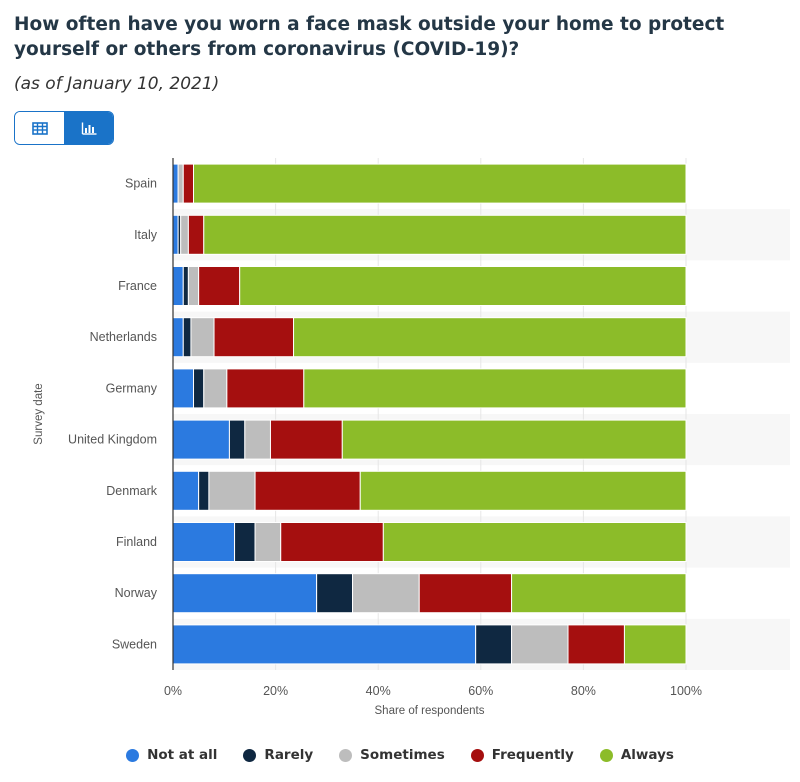 The image size is (800, 782). I want to click on category-label: Finland, so click(136, 542).